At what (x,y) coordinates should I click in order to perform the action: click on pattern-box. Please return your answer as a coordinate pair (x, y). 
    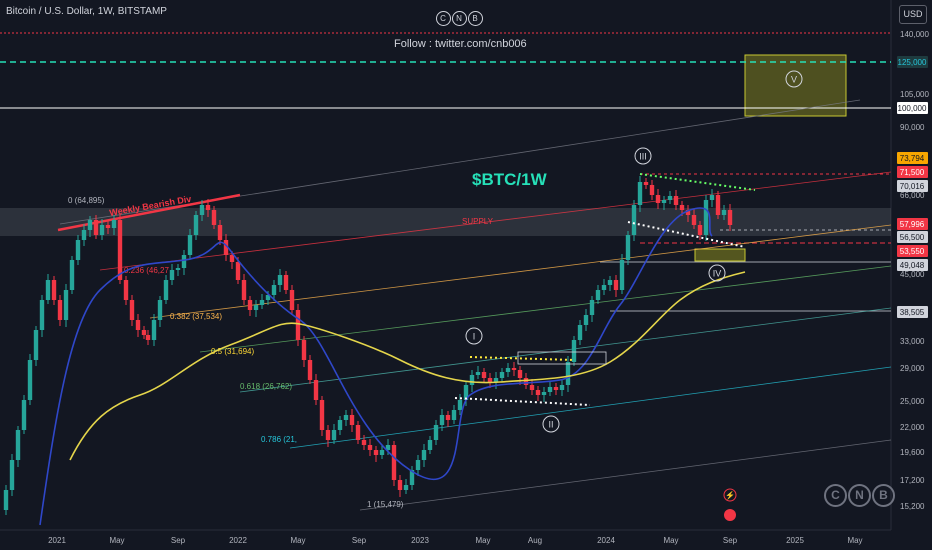
    Looking at the image, I should click on (562, 358).